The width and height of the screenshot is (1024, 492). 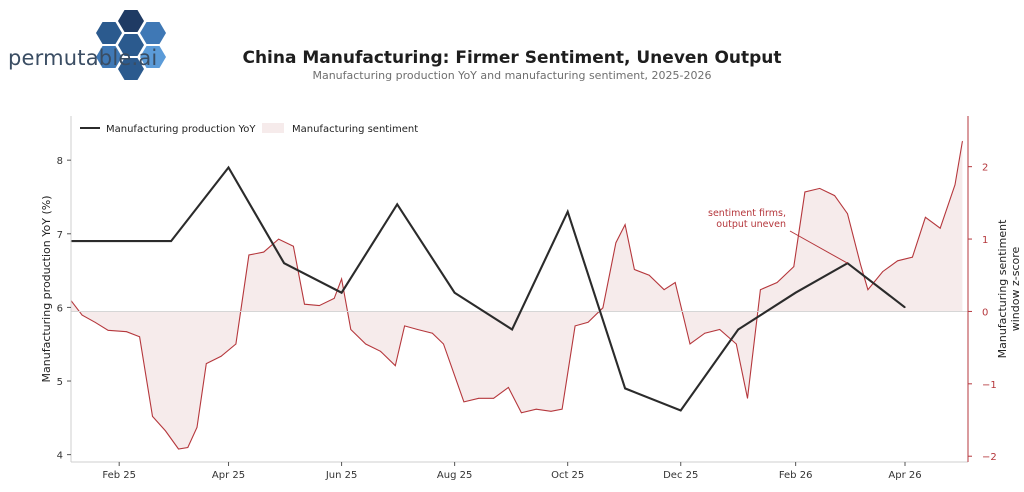 I want to click on legend-sentiment-label: Manufacturing sentiment, so click(x=355, y=129).